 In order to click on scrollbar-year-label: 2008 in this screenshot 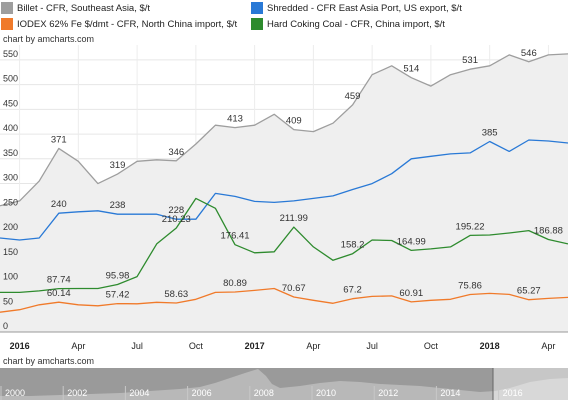, I will do `click(264, 393)`.